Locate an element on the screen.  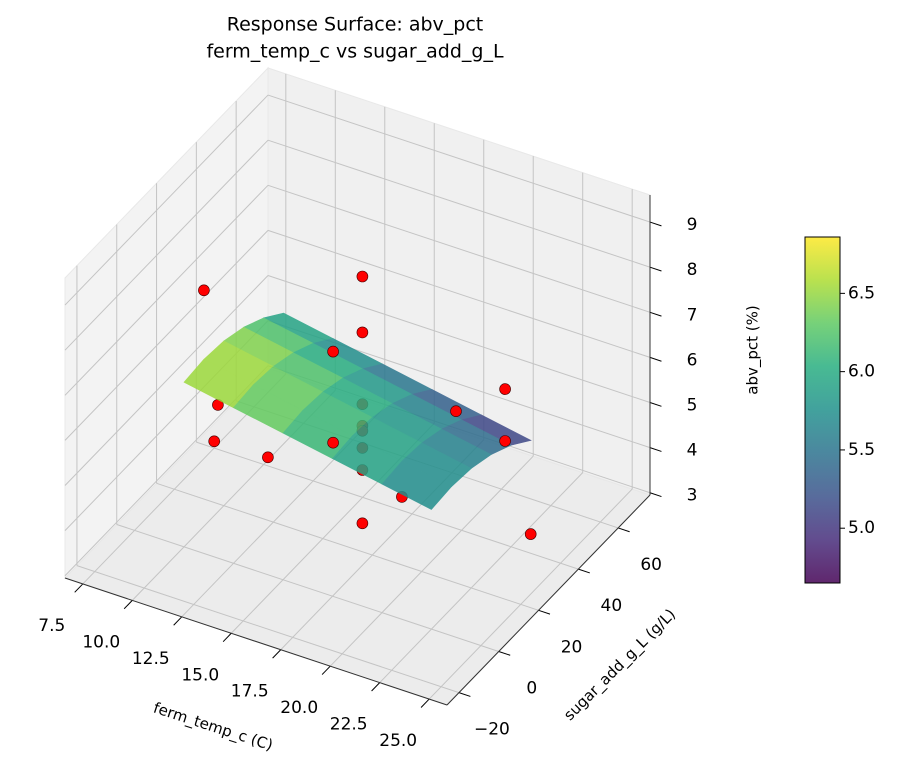
surface is located at coordinates (357, 411).